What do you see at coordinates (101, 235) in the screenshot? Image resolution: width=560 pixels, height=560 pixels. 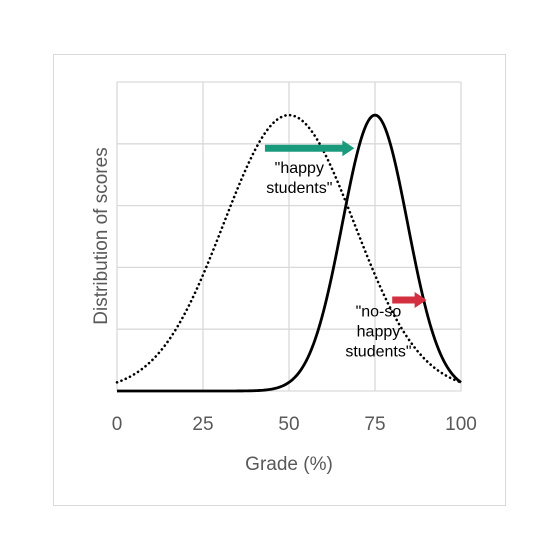 I see `y-axis-title: Distribution of scores` at bounding box center [101, 235].